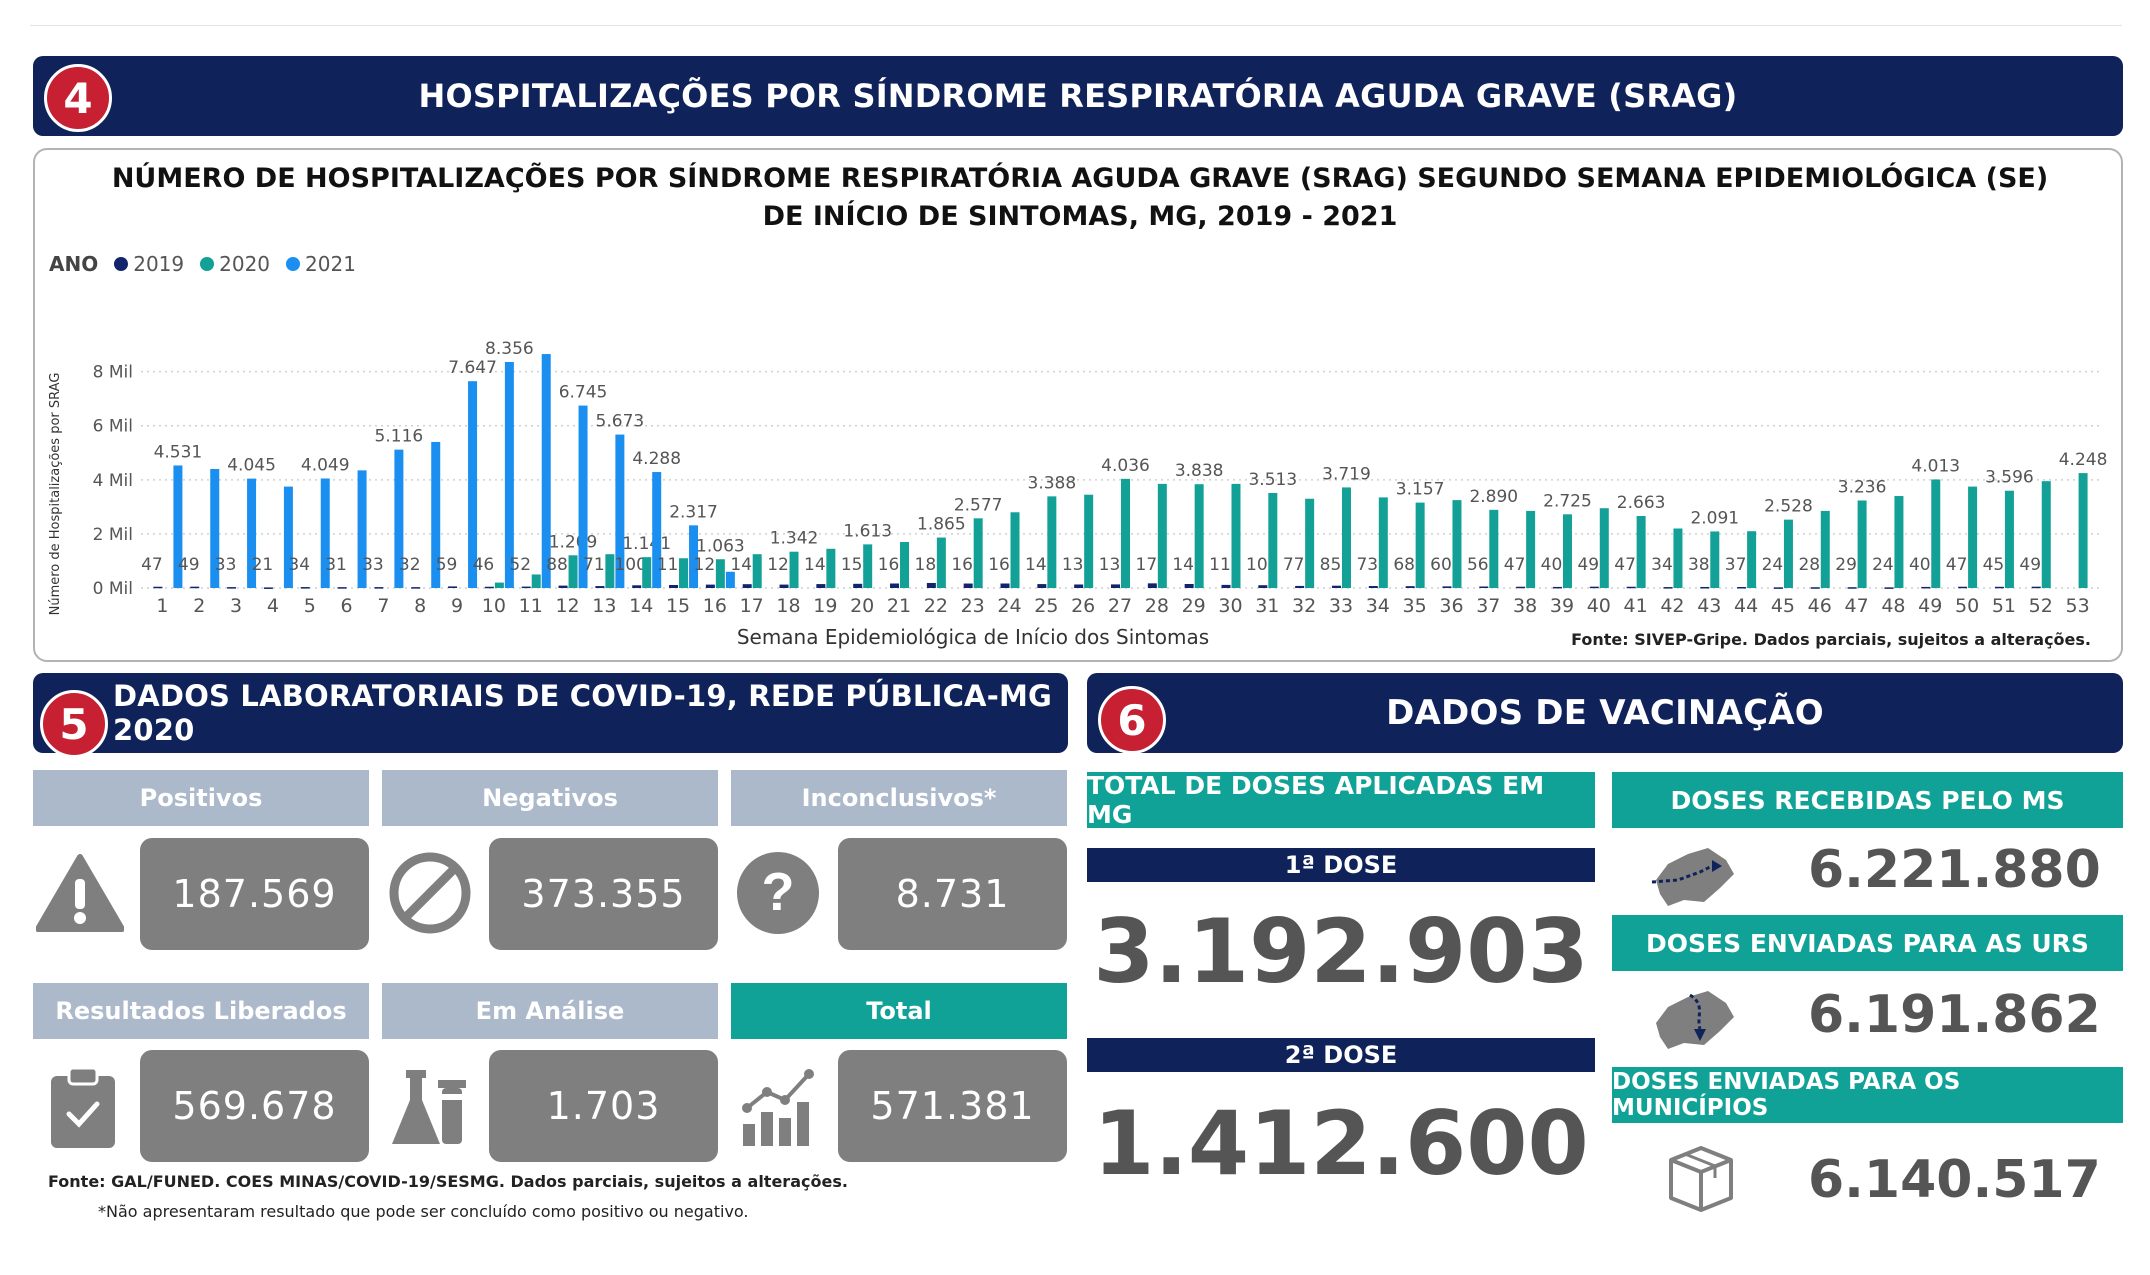 This screenshot has height=1275, width=2150. What do you see at coordinates (321, 264) in the screenshot?
I see `legend-item-2021: 2021` at bounding box center [321, 264].